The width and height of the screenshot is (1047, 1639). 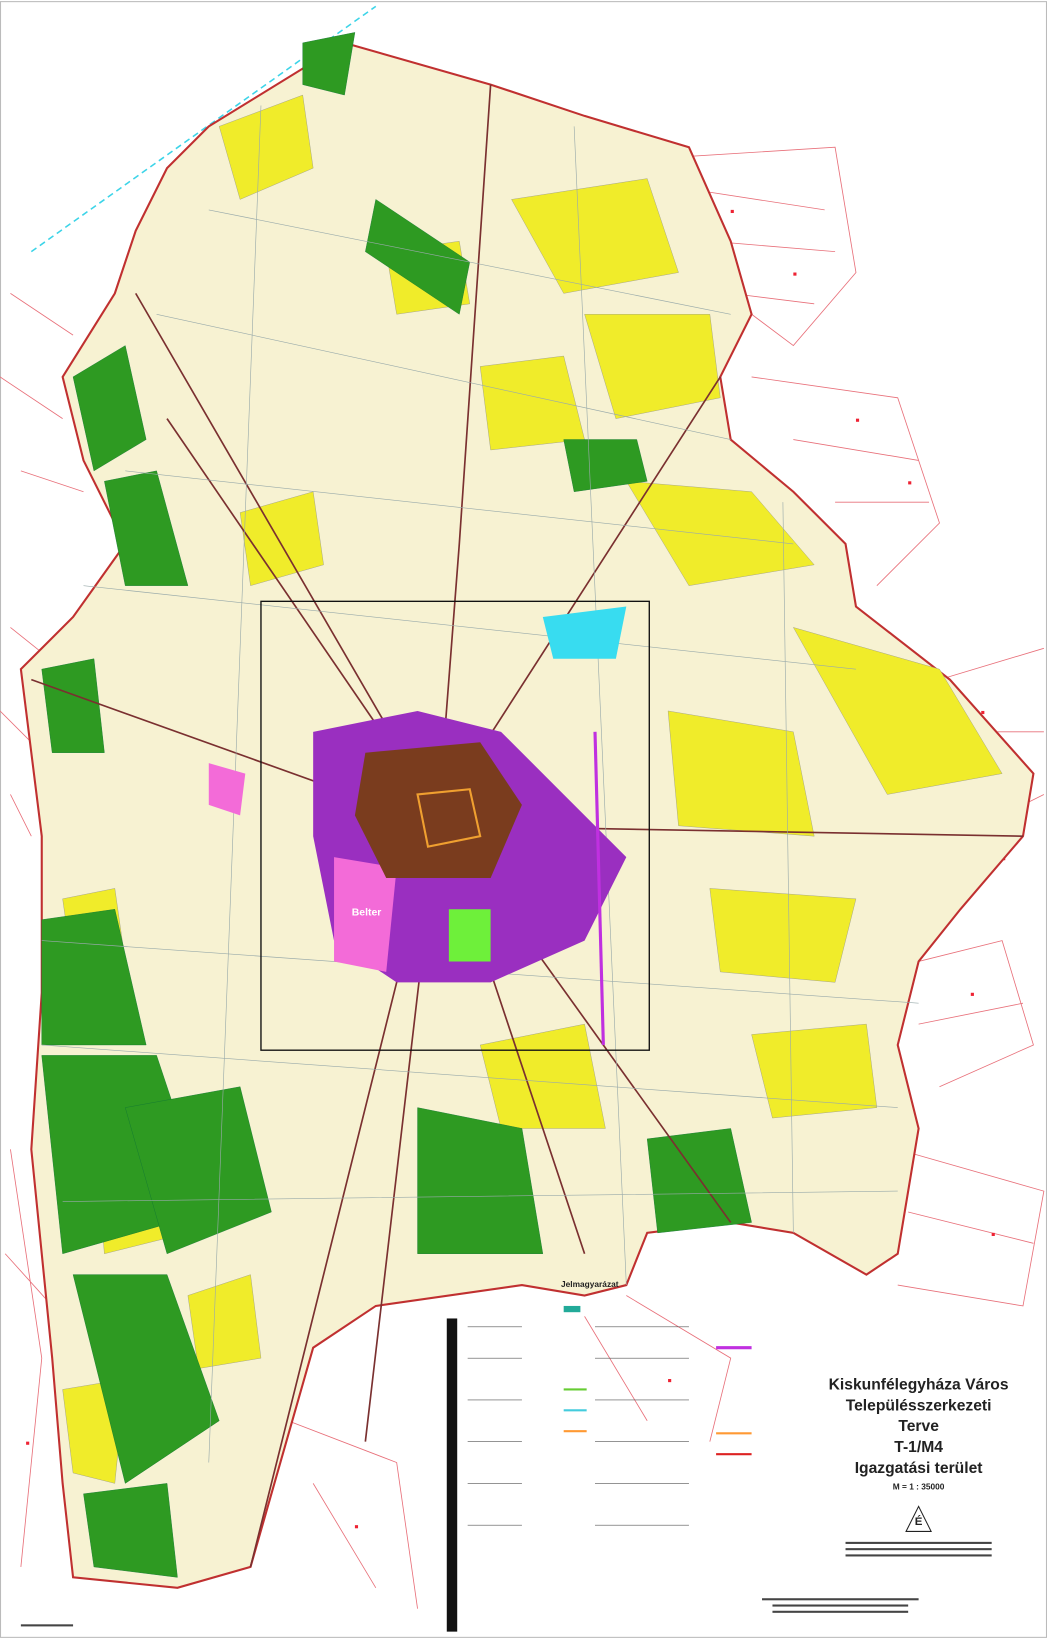 I want to click on north-label: É, so click(x=919, y=1521).